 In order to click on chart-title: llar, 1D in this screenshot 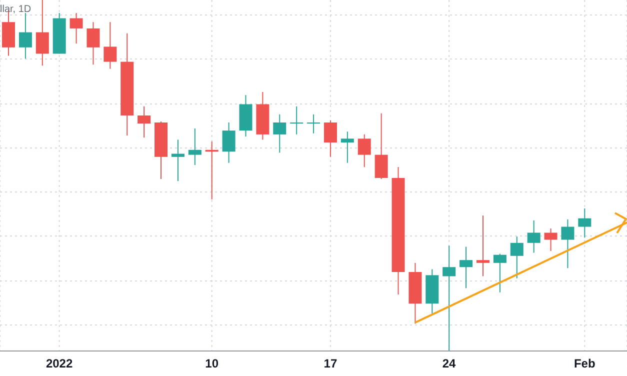, I will do `click(16, 9)`.